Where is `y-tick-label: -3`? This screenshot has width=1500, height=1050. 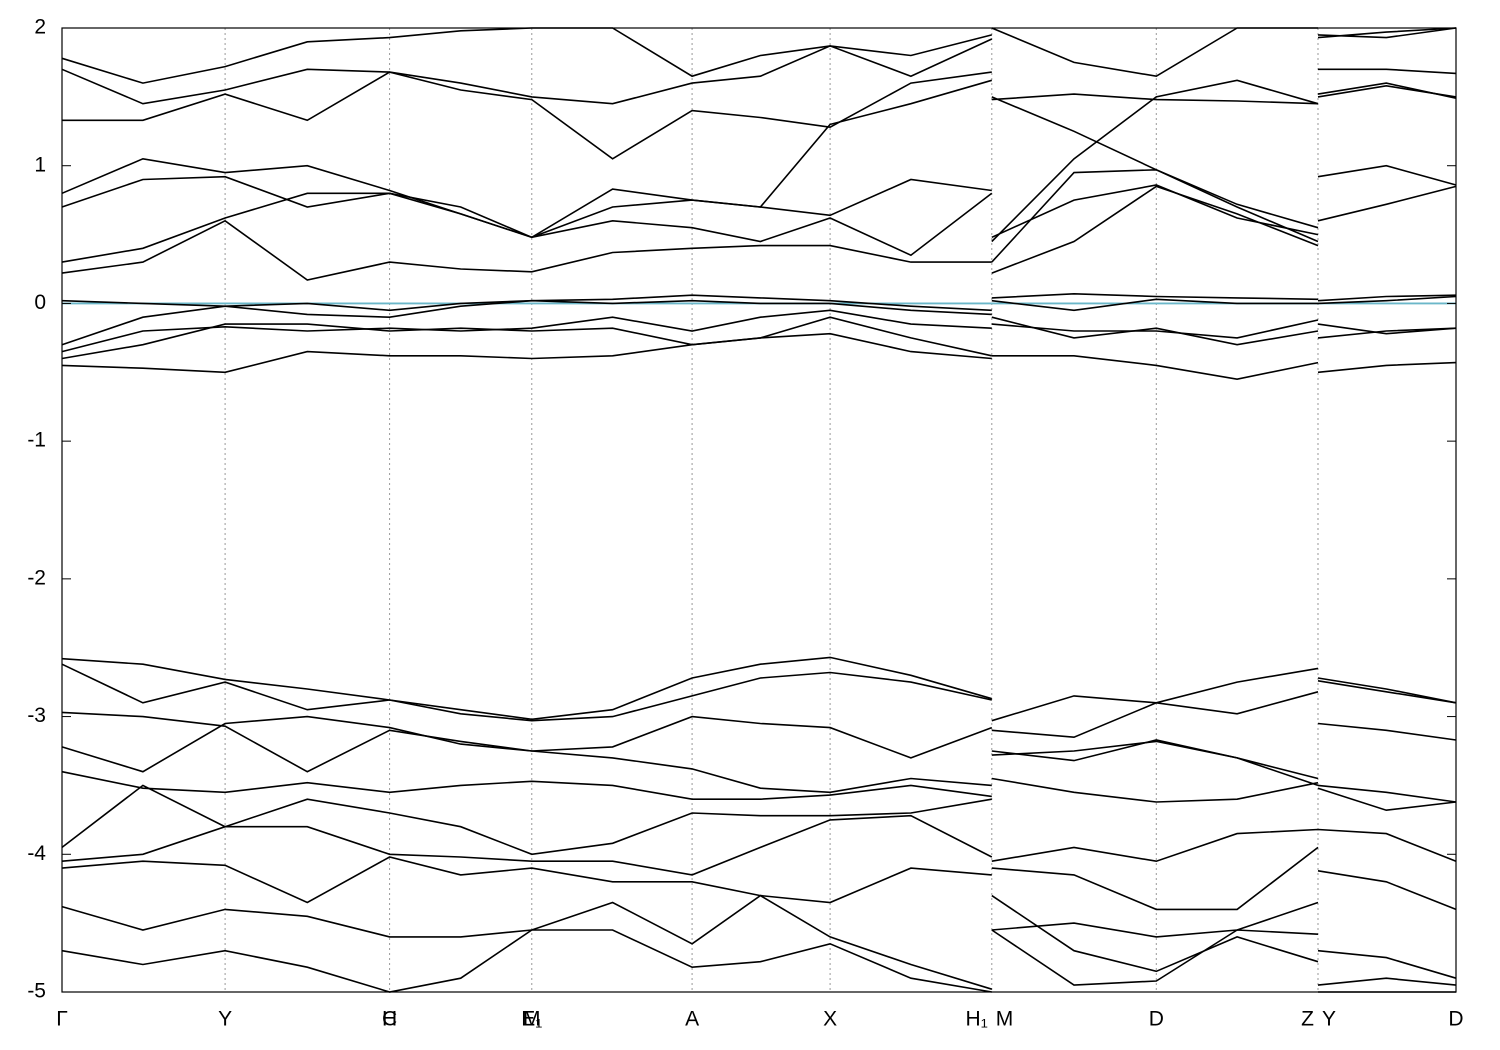
y-tick-label: -3 is located at coordinates (36, 715).